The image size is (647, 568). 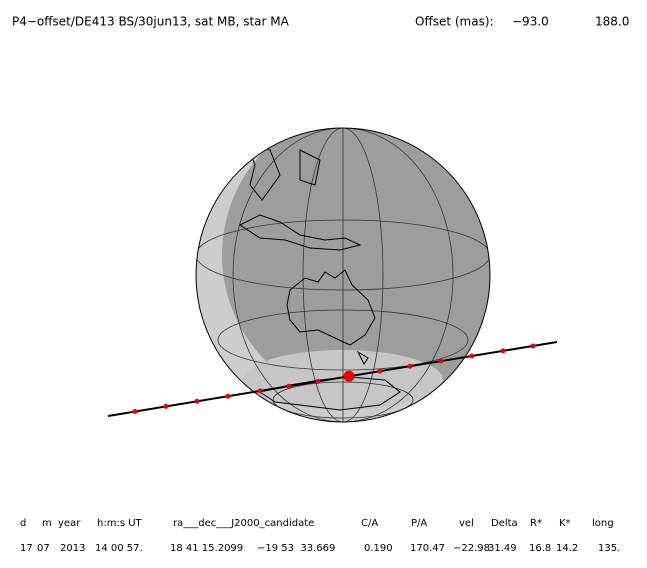 What do you see at coordinates (536, 523) in the screenshot?
I see `table-header: R*` at bounding box center [536, 523].